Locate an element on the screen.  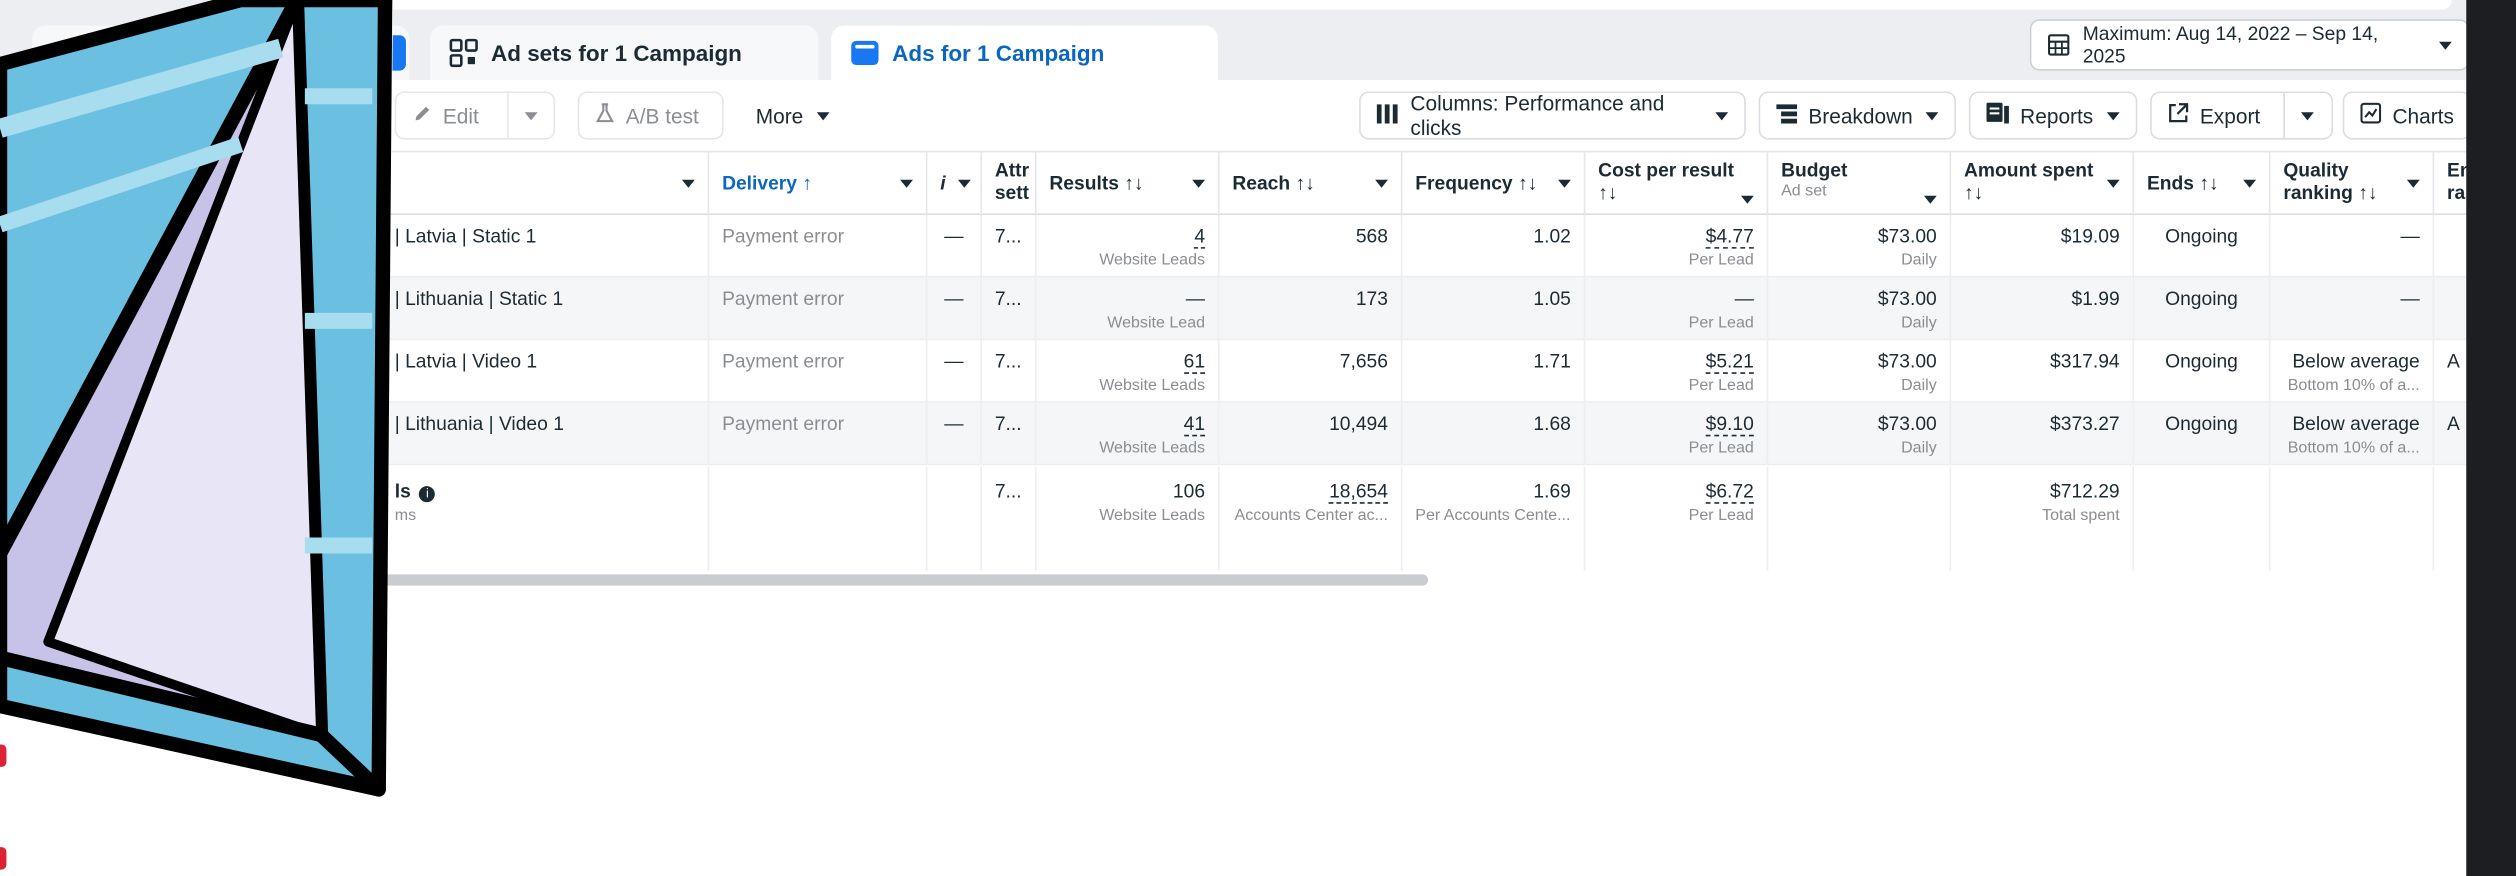
ad-name: | Latvia | Static 1 is located at coordinates (546, 246).